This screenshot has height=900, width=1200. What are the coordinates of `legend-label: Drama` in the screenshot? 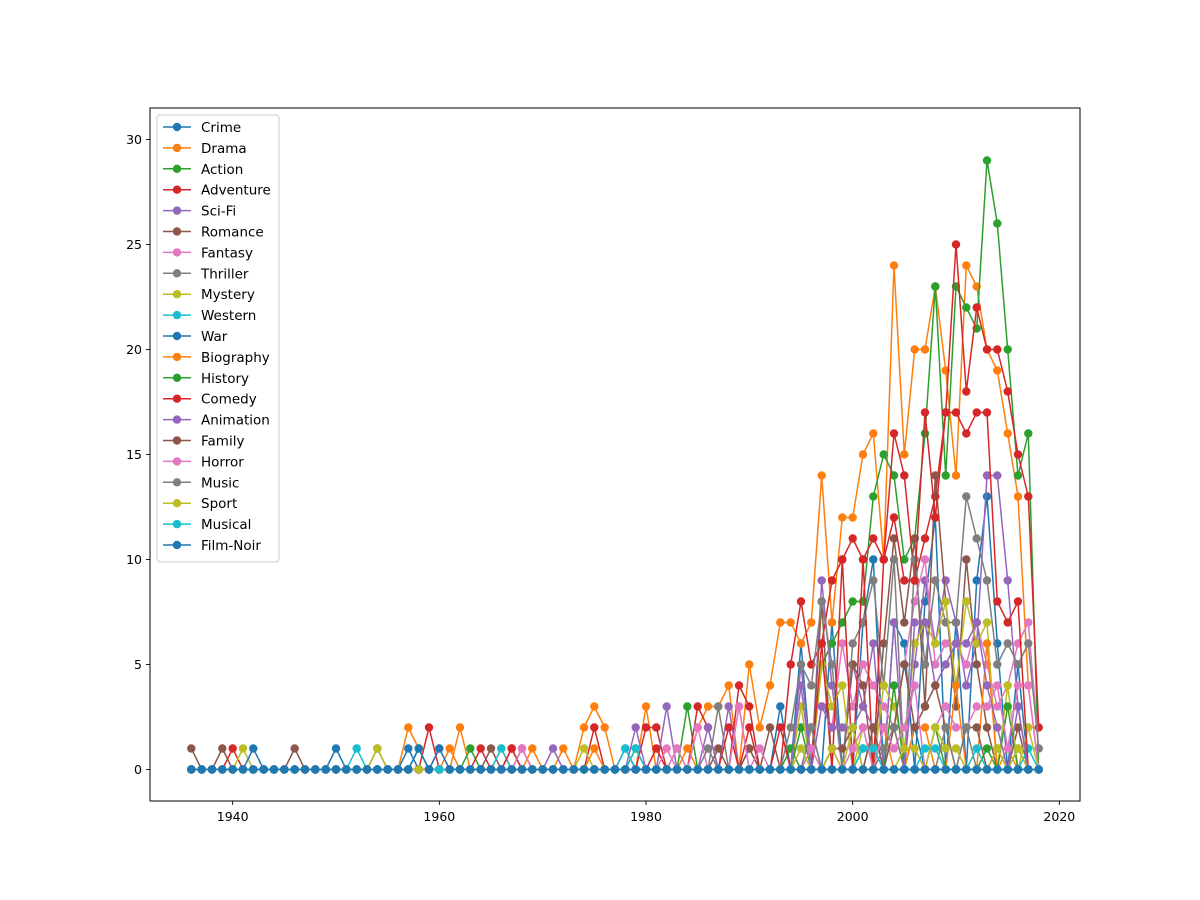 It's located at (224, 149).